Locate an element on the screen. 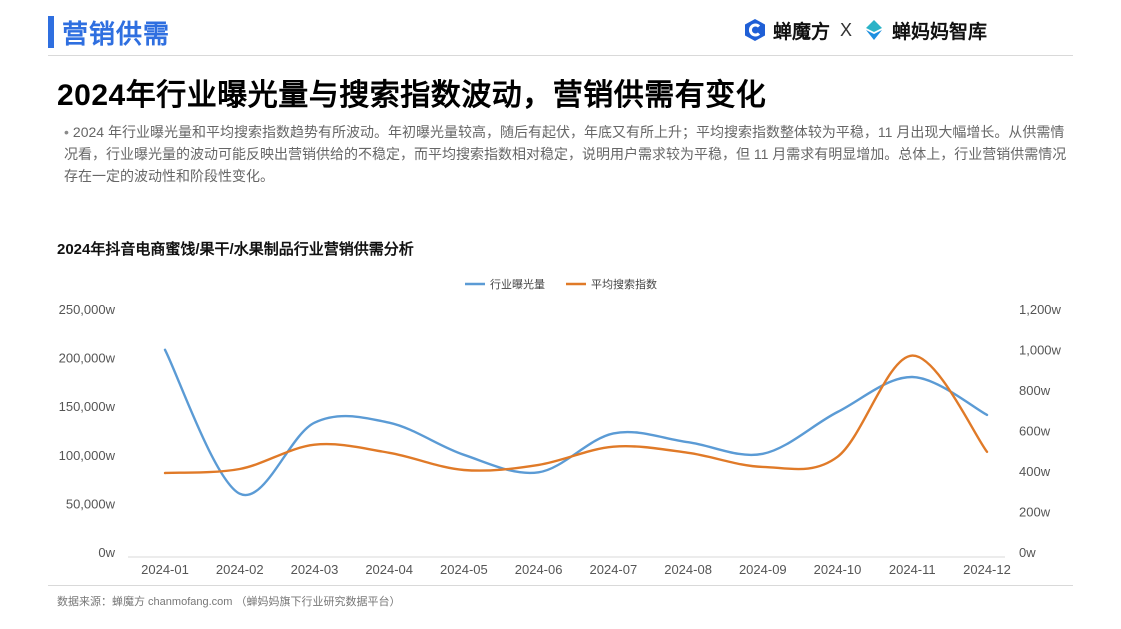 The height and width of the screenshot is (629, 1121). x-tick-label: 2024-08 is located at coordinates (688, 569).